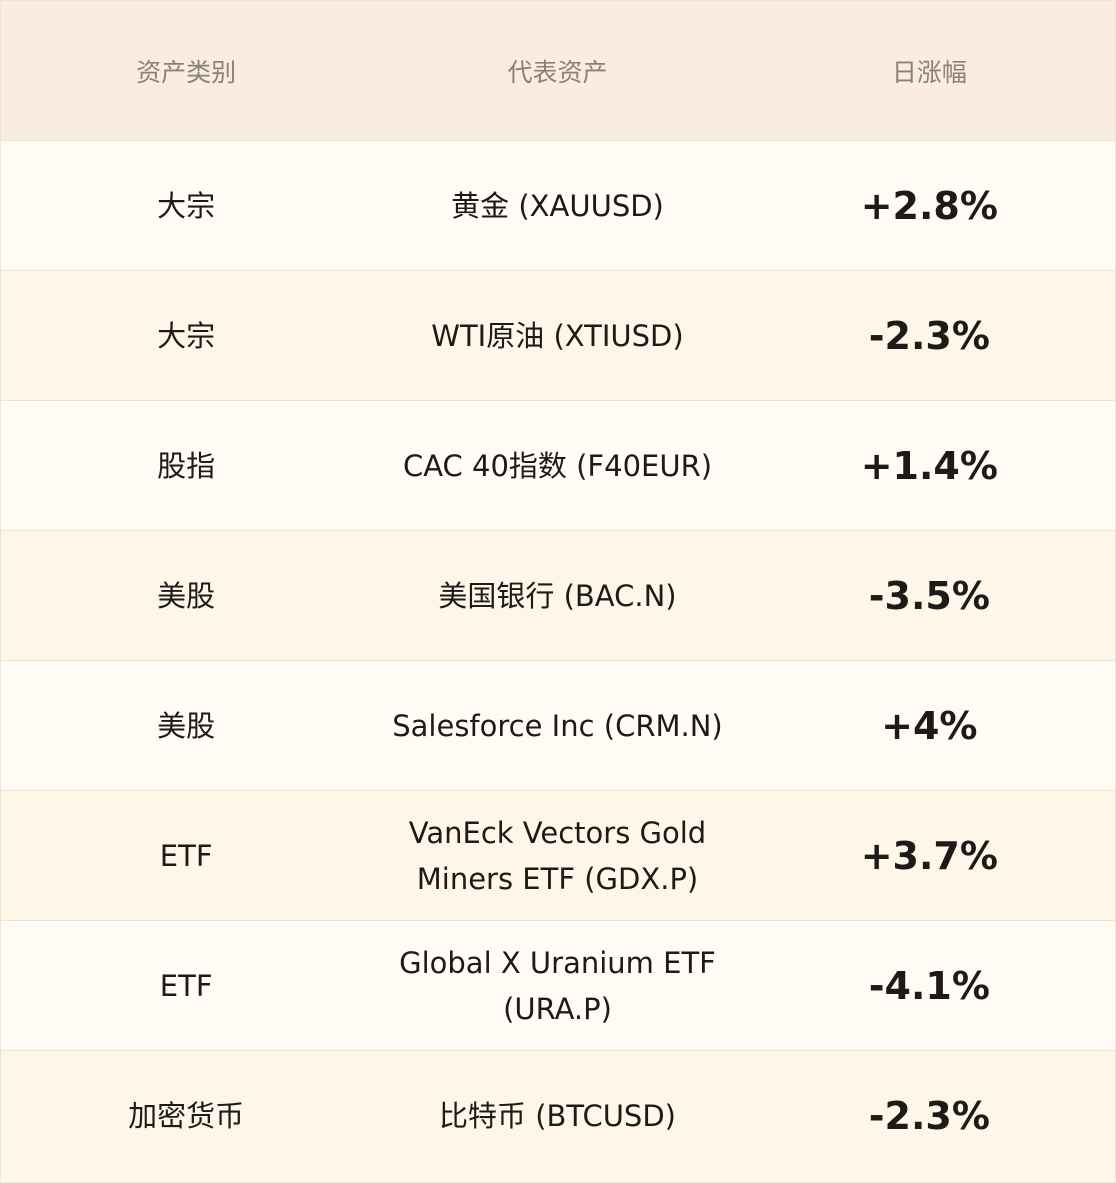 This screenshot has width=1116, height=1183. Describe the element at coordinates (929, 205) in the screenshot. I see `change-cell: +2.8%` at that location.